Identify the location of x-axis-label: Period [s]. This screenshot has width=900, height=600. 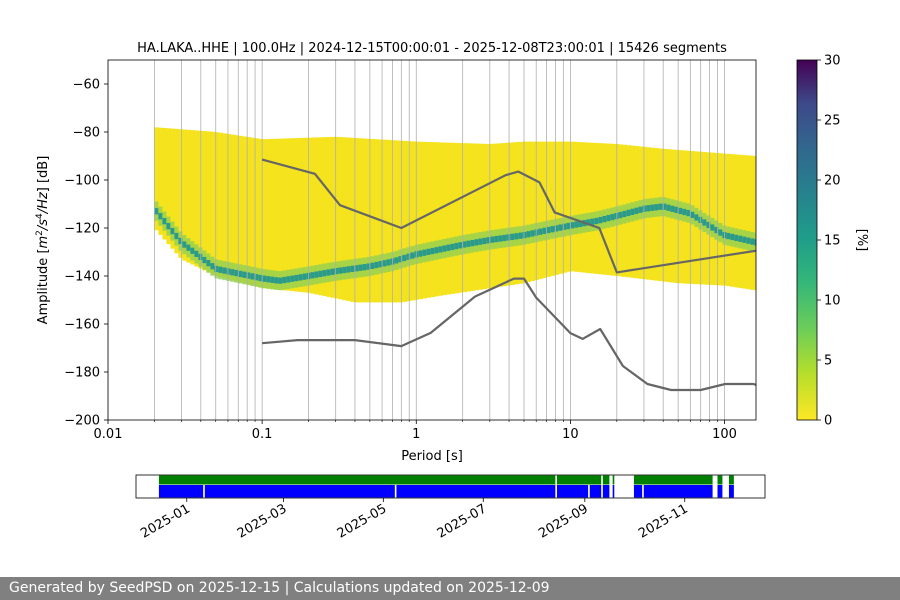
(432, 456).